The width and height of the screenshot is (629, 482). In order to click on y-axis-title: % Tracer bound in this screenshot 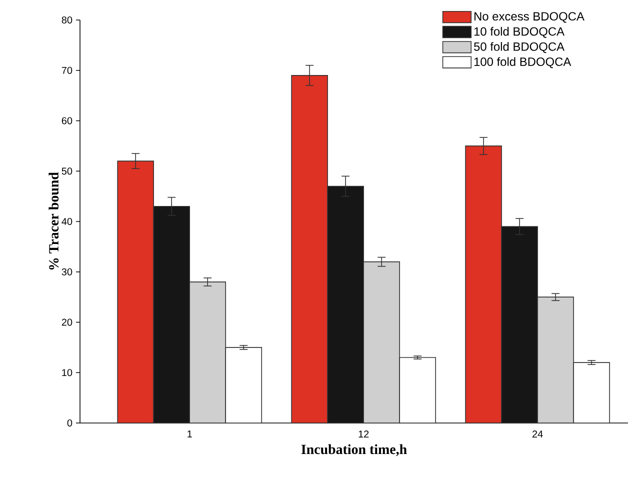, I will do `click(53, 221)`.